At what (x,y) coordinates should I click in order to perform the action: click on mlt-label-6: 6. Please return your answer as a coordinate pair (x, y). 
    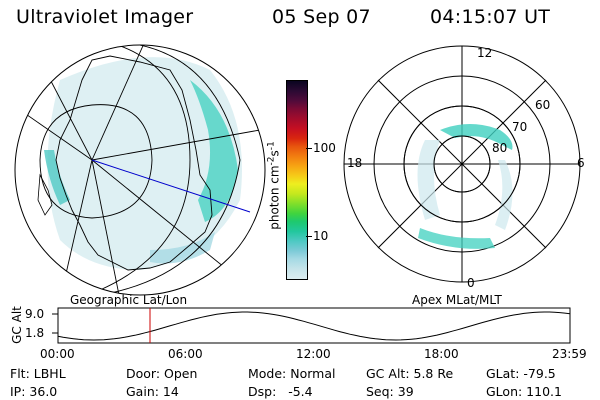
    Looking at the image, I should click on (581, 163).